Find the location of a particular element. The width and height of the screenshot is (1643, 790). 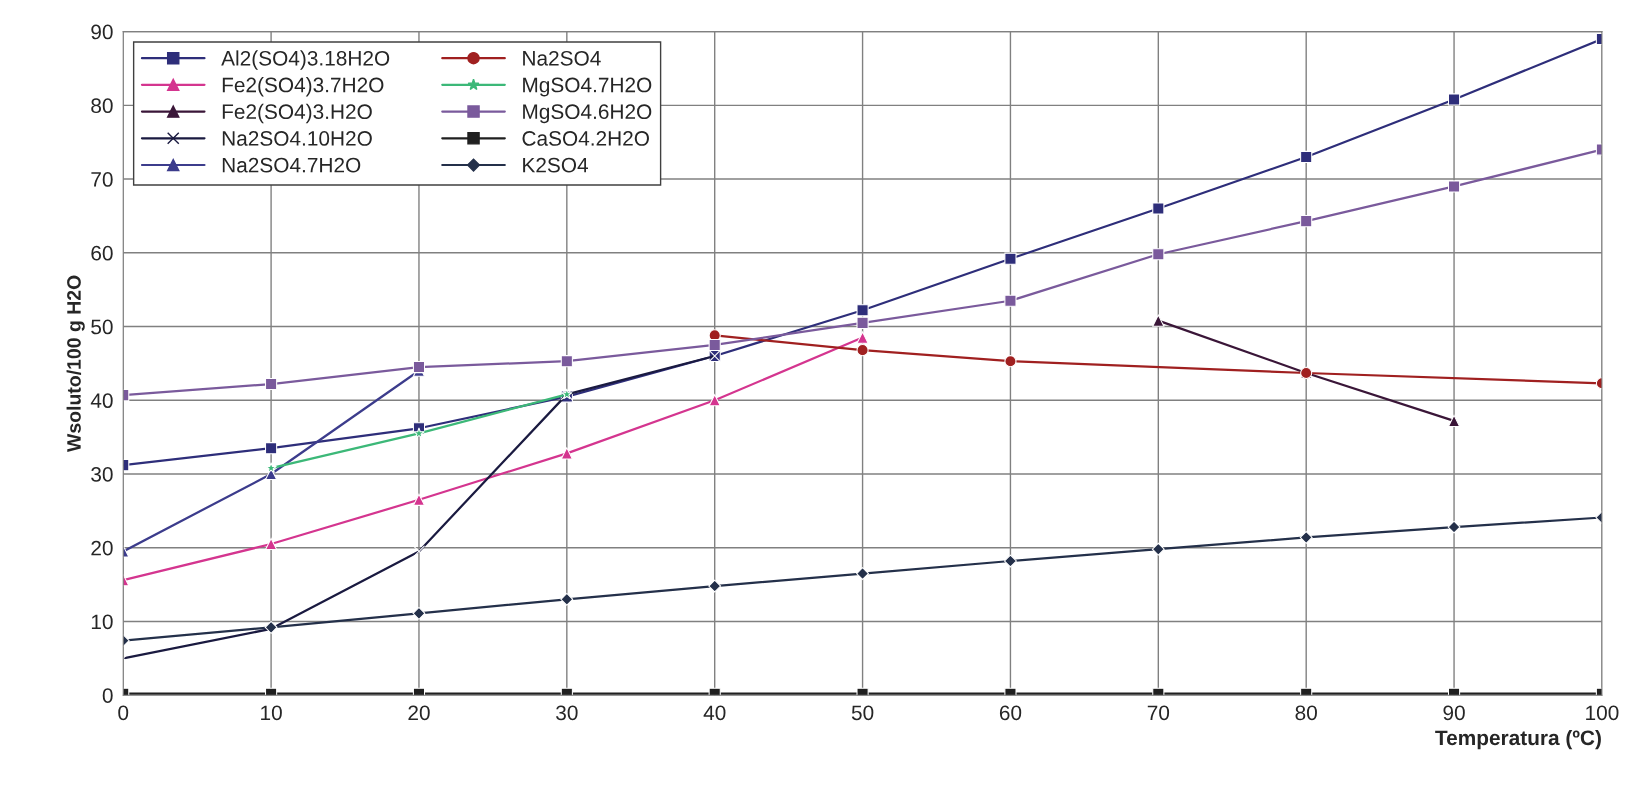

x-tick-label: 90 is located at coordinates (1454, 713).